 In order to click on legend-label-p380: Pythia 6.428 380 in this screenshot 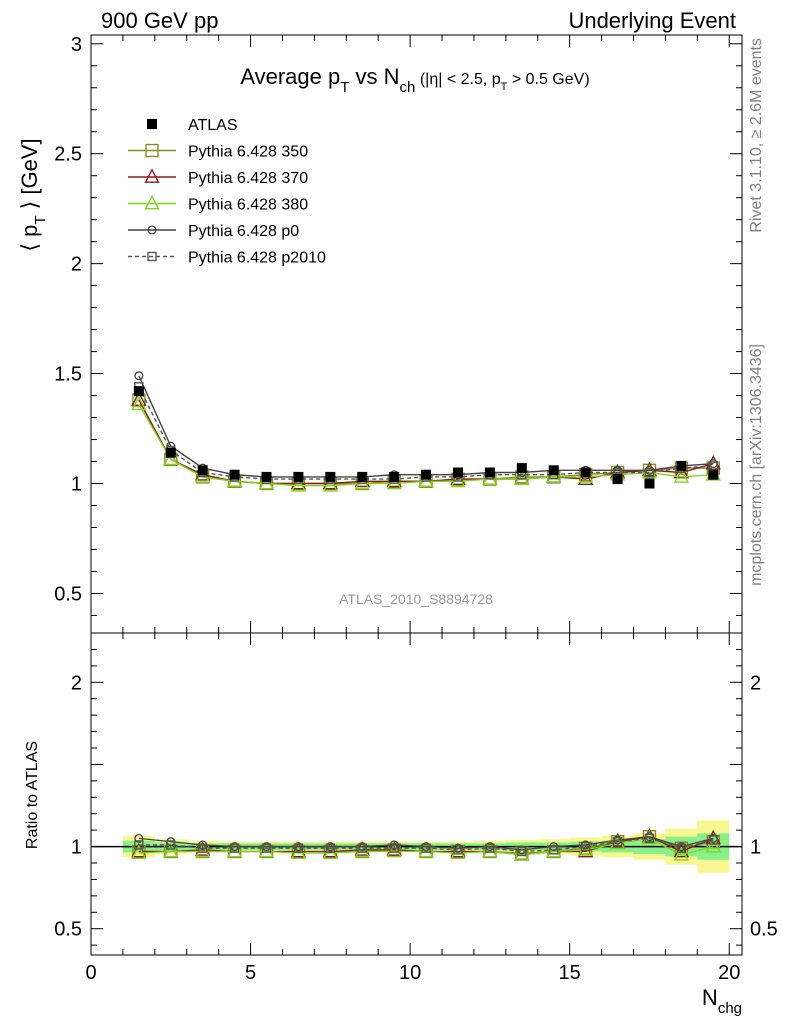, I will do `click(248, 205)`.